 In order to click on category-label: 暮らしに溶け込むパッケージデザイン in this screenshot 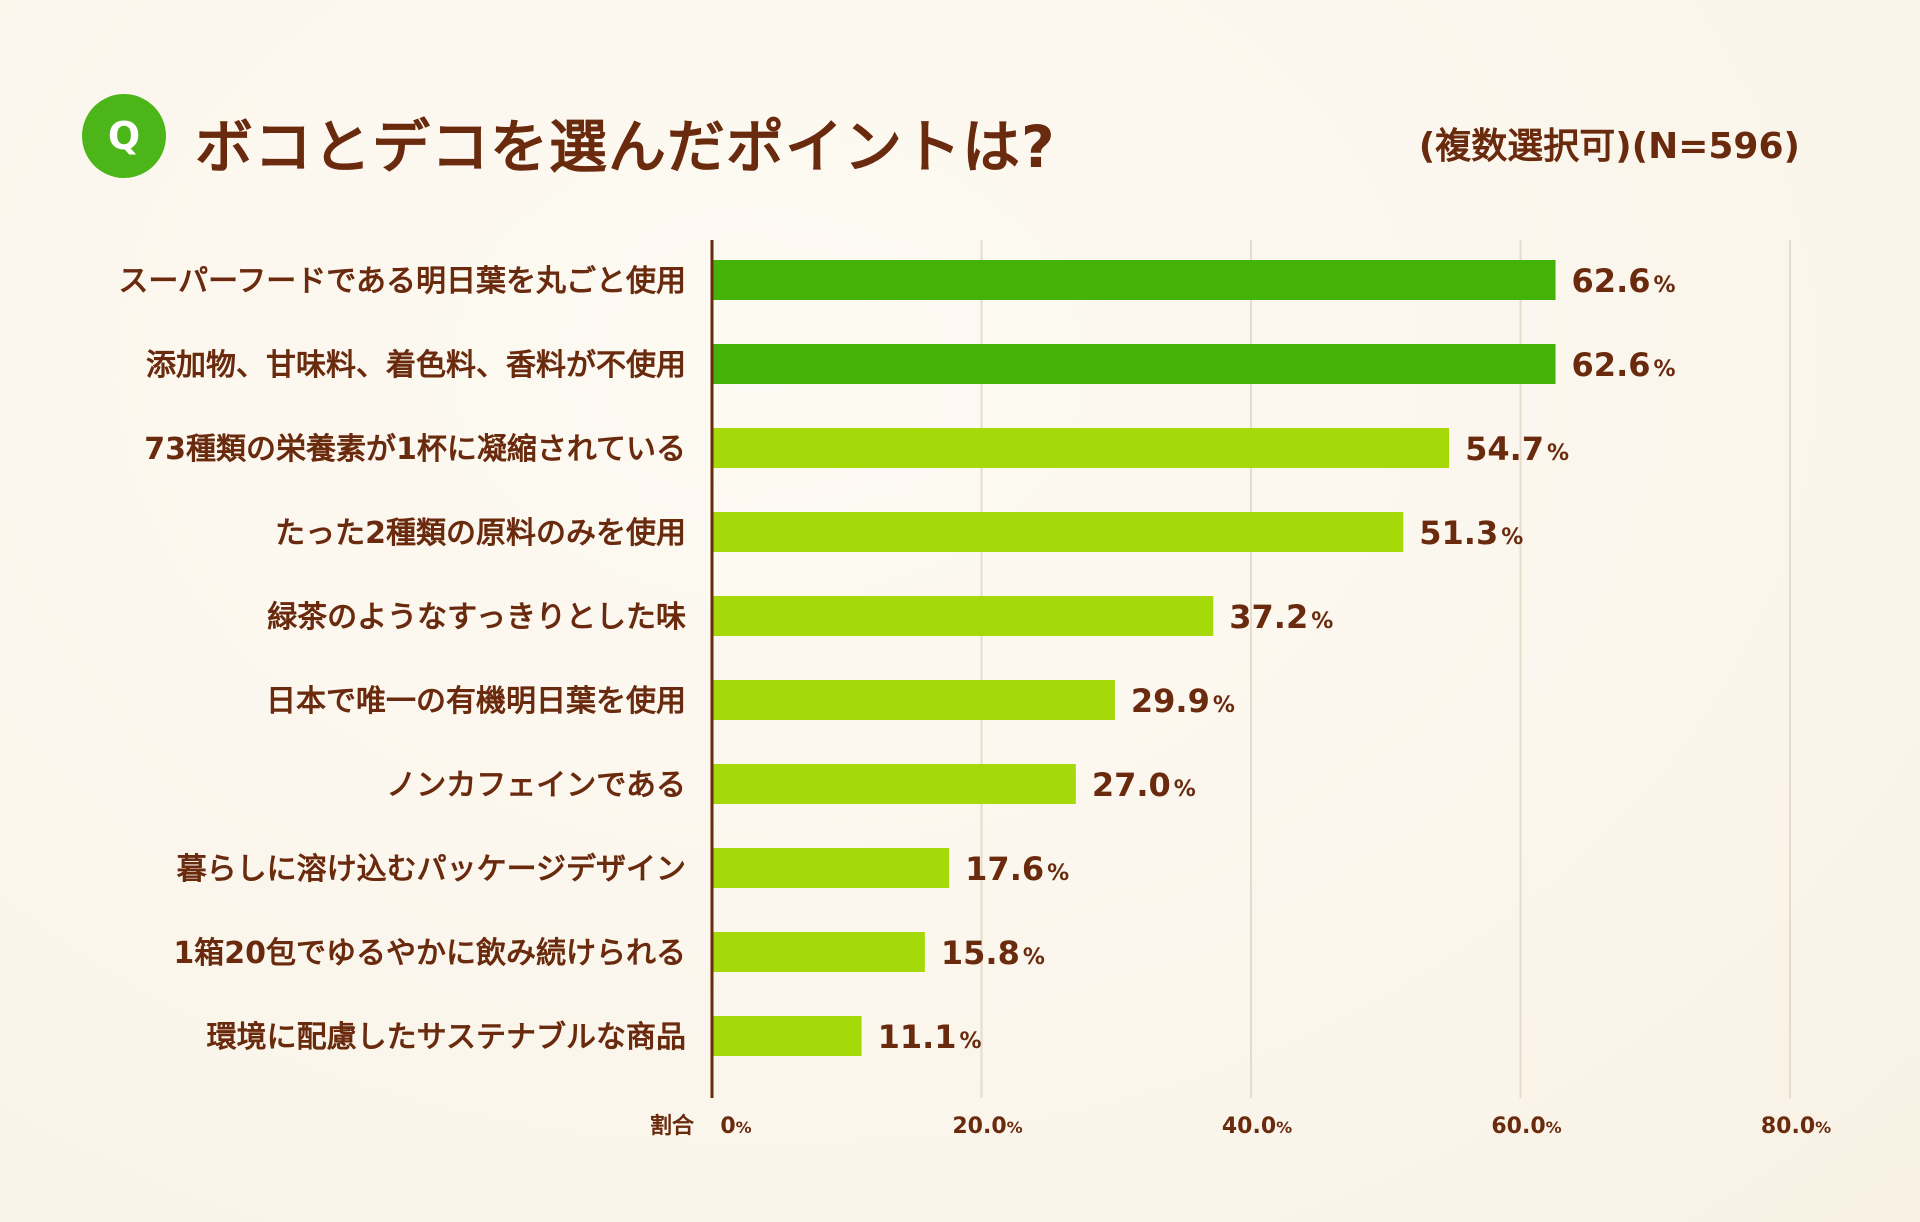, I will do `click(431, 869)`.